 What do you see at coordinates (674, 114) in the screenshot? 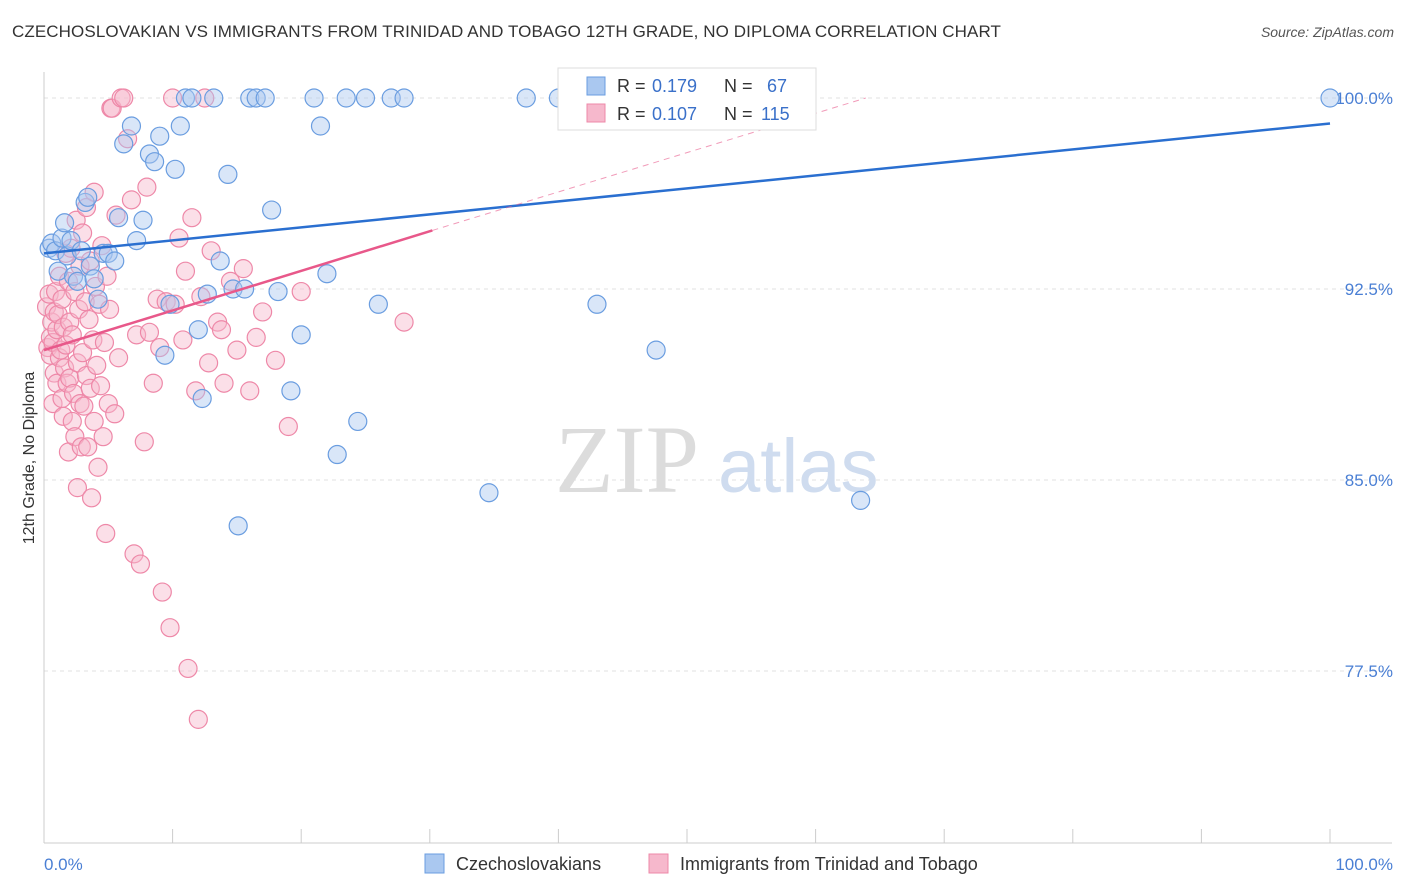
I see `legend-r-value-2: 0.107` at bounding box center [674, 114].